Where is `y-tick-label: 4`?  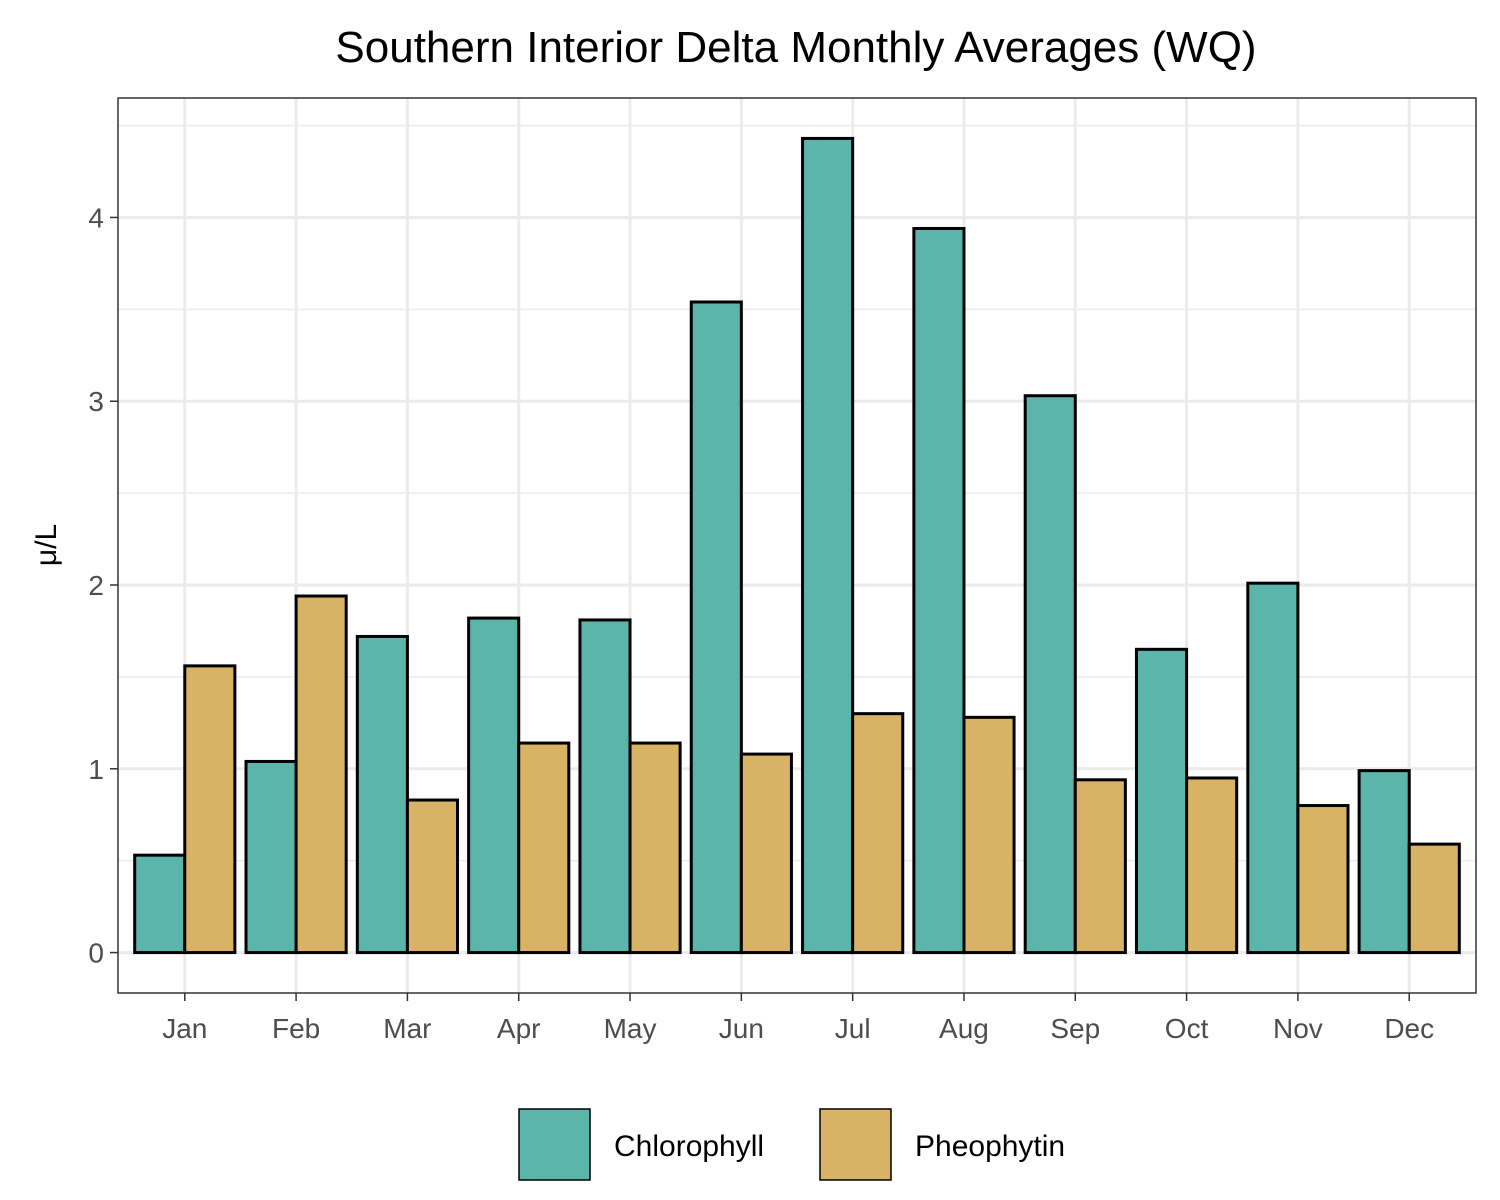
y-tick-label: 4 is located at coordinates (96, 217).